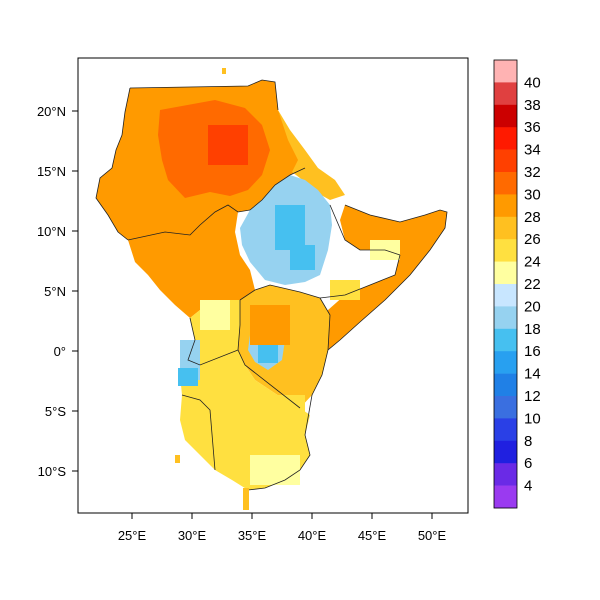 The width and height of the screenshot is (600, 600). What do you see at coordinates (528, 463) in the screenshot?
I see `colorbar-label: 6` at bounding box center [528, 463].